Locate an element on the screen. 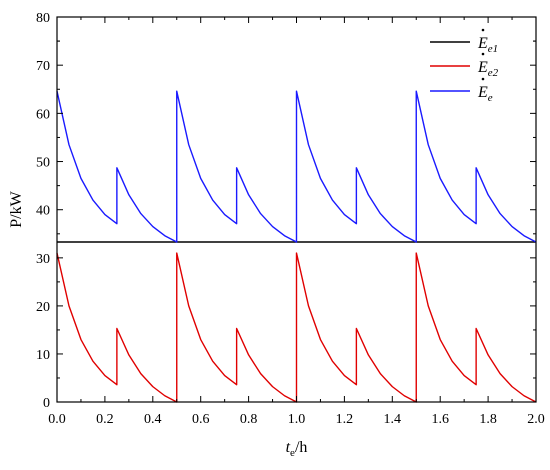 Image resolution: width=550 pixels, height=470 pixels. y-top-tick-label-2: 60 is located at coordinates (43, 114).